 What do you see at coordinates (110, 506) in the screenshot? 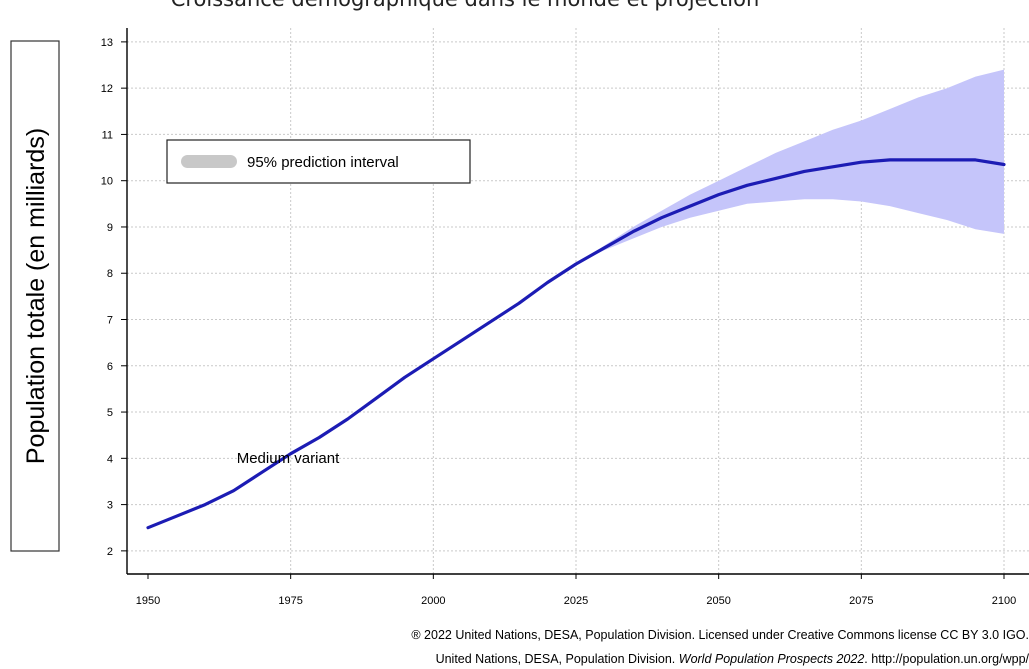
I see `y-tick-label: 3` at bounding box center [110, 506].